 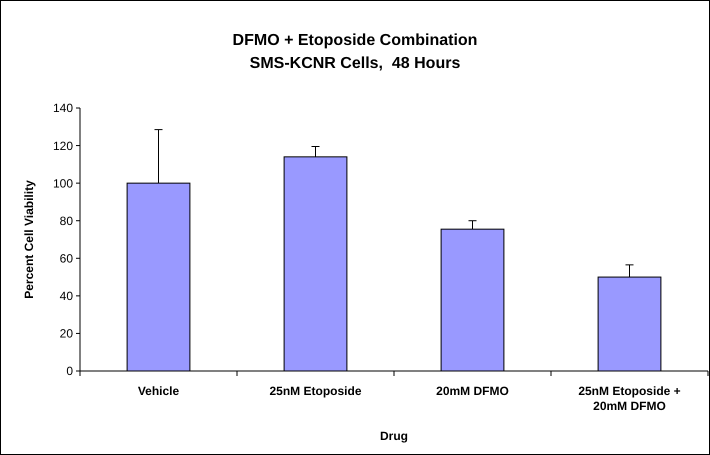 What do you see at coordinates (315, 391) in the screenshot?
I see `x-tick-label: 25nM Etoposide` at bounding box center [315, 391].